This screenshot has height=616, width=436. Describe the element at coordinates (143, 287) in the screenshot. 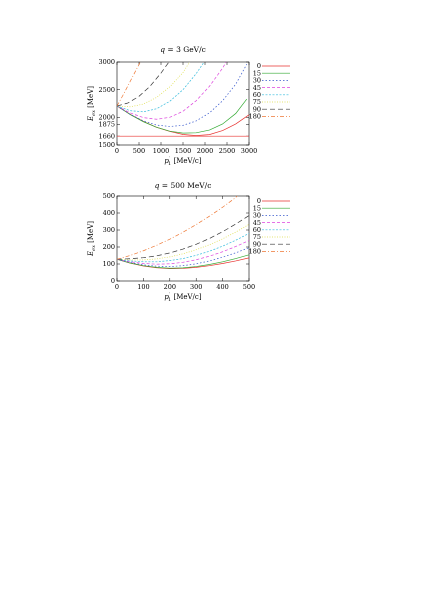

I see `x-tick-label: 100` at that location.